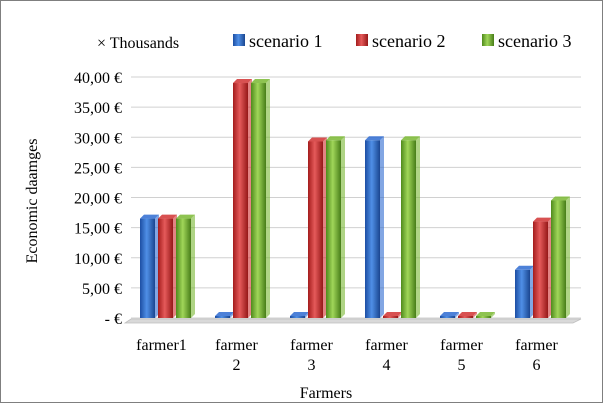 This screenshot has height=407, width=603. What do you see at coordinates (352, 321) in the screenshot?
I see `plot-floor` at bounding box center [352, 321].